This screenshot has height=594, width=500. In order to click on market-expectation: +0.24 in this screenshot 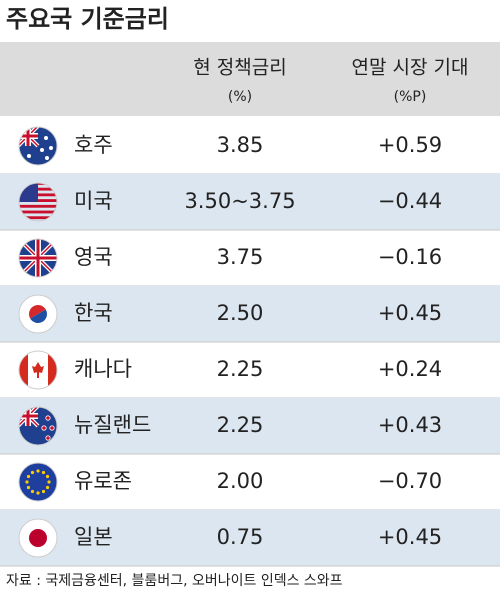, I will do `click(410, 369)`.